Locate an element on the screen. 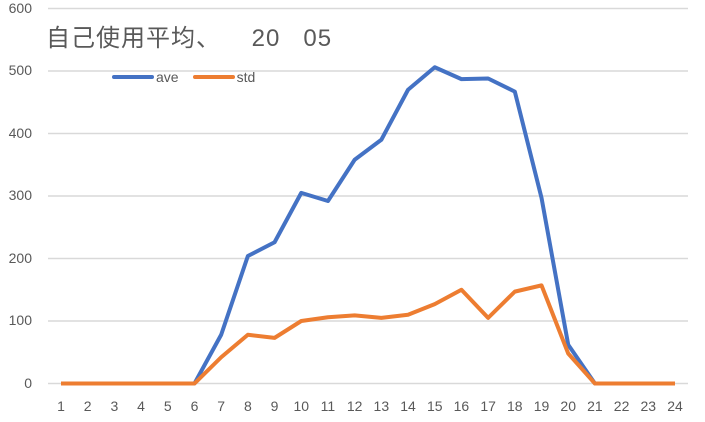 The image size is (705, 422). x-tick-label: 21 is located at coordinates (595, 406).